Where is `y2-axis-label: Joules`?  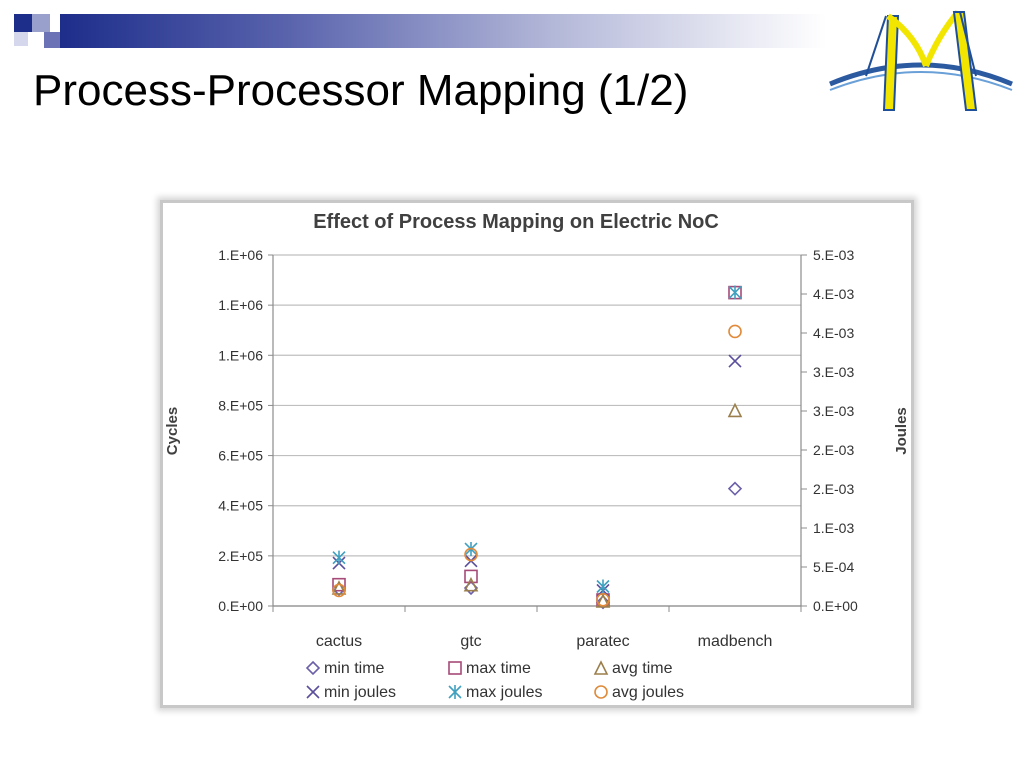
y2-axis-label: Joules is located at coordinates (901, 431).